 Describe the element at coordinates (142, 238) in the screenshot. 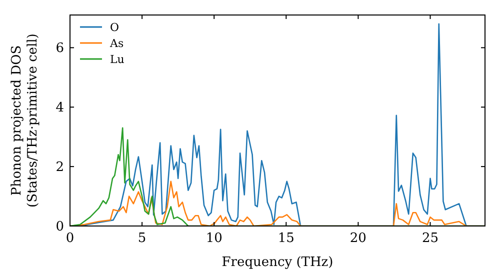

I see `x-tick-label: 5` at that location.